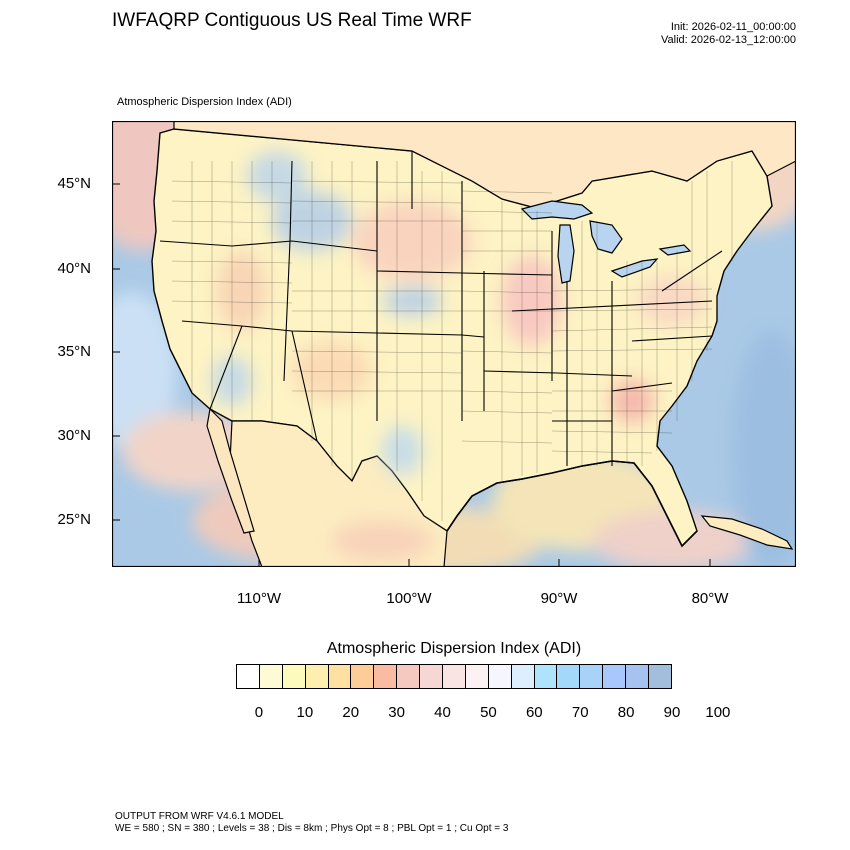 This screenshot has height=850, width=850. I want to click on colorbar-label: 80, so click(626, 712).